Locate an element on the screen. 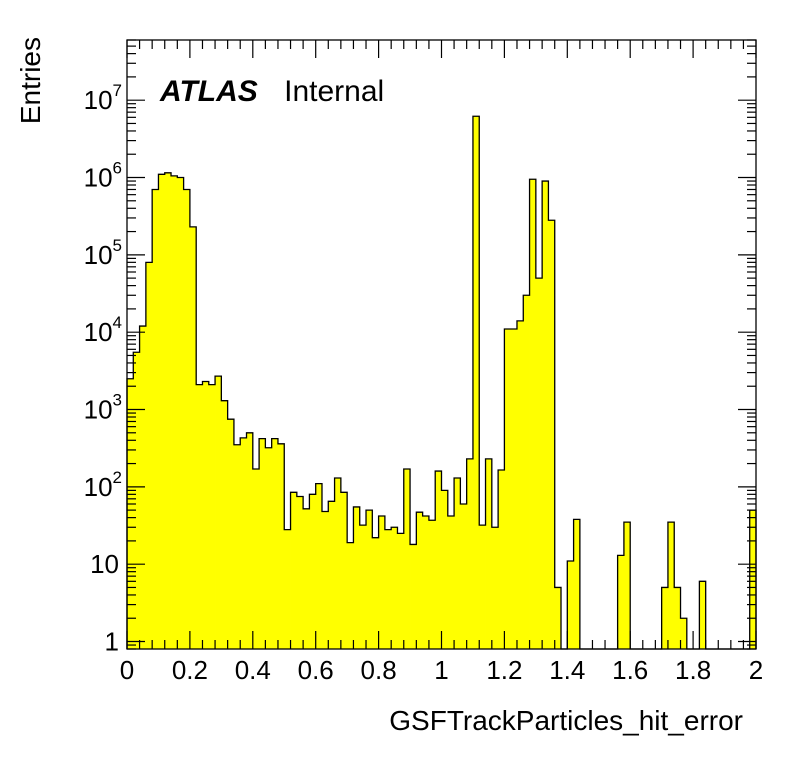 Image resolution: width=796 pixels, height=772 pixels. x-tick-label: 0.6 is located at coordinates (316, 670).